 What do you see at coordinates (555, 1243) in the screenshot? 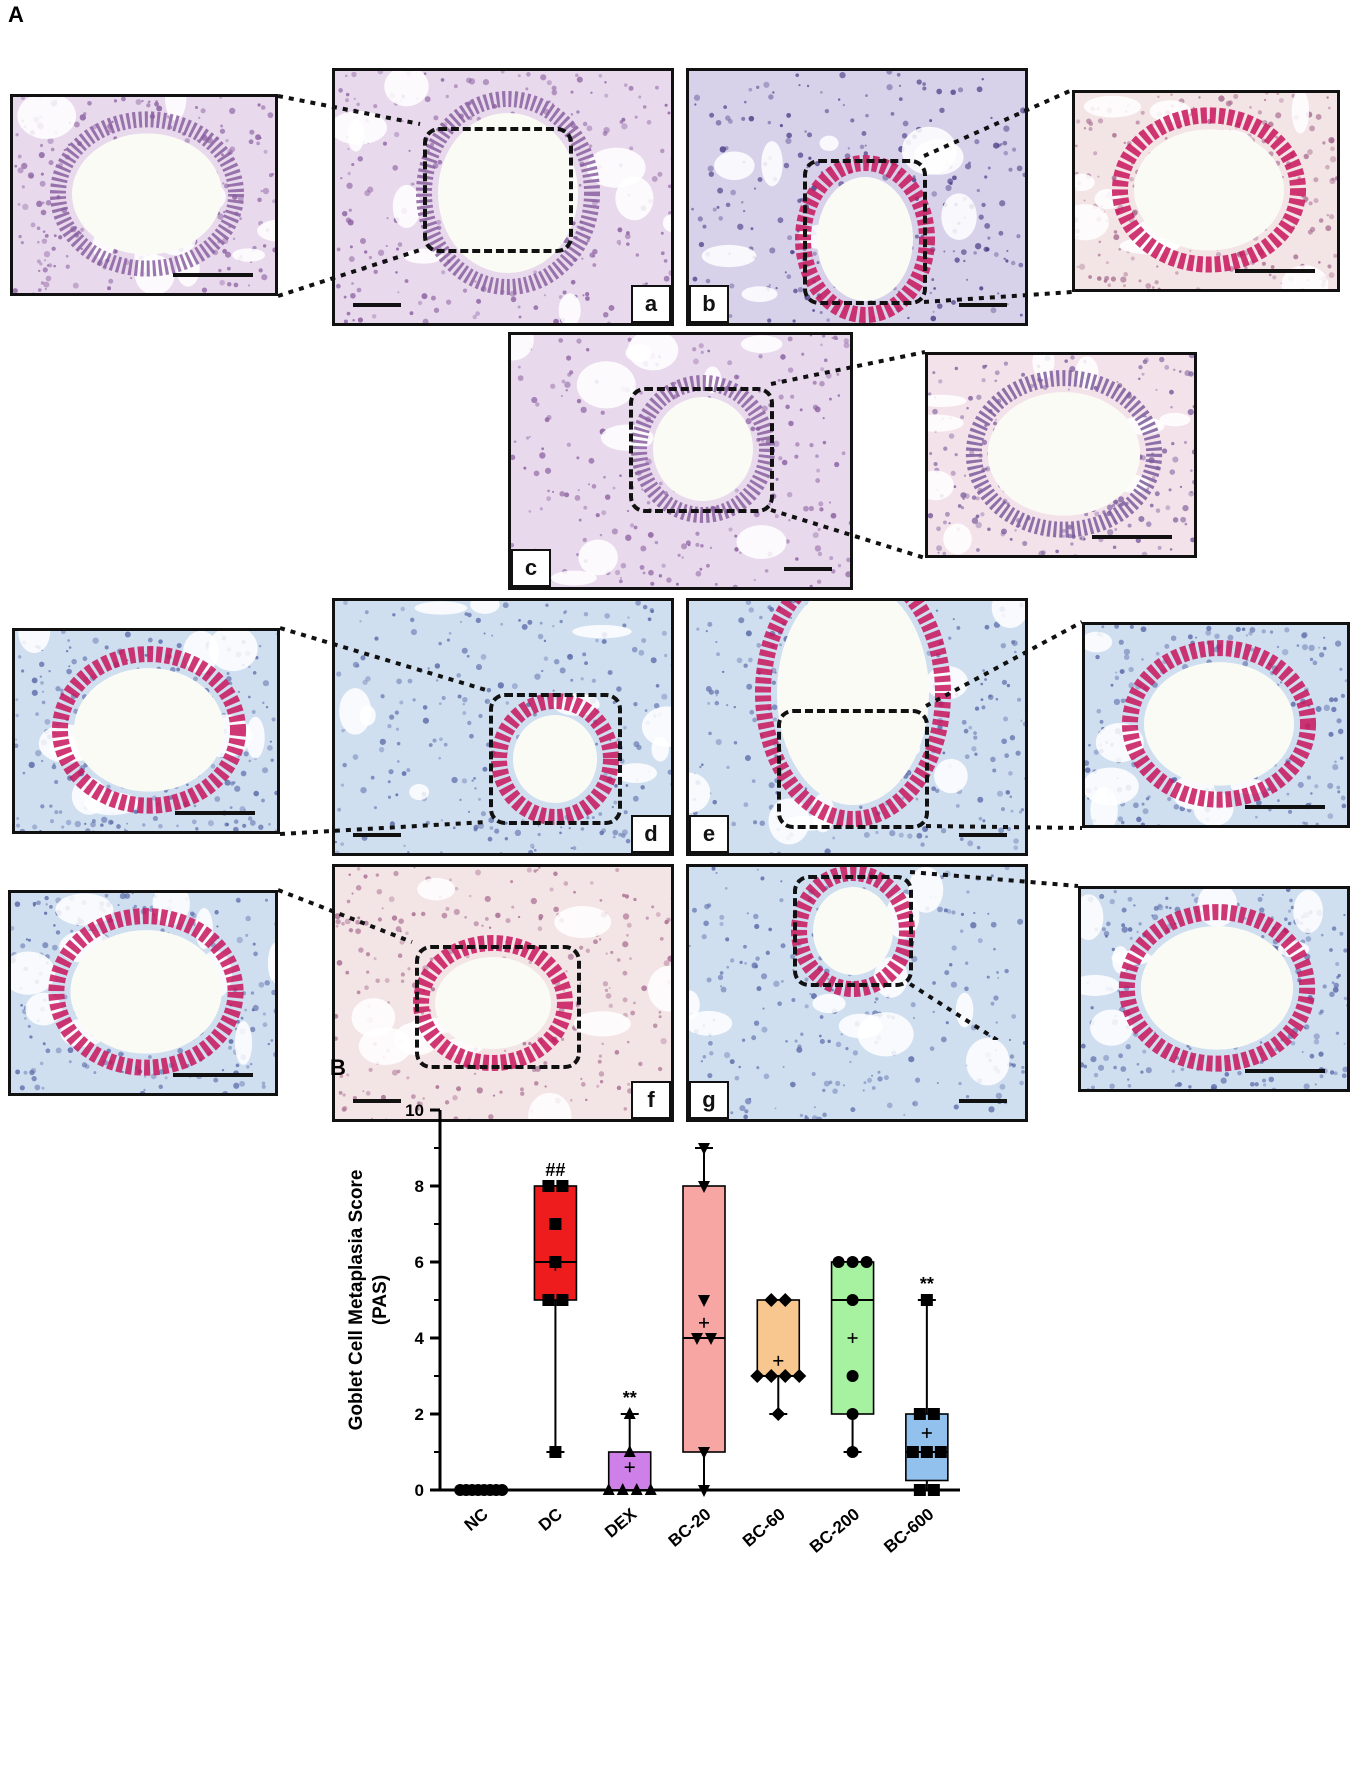
I see `box-dc` at bounding box center [555, 1243].